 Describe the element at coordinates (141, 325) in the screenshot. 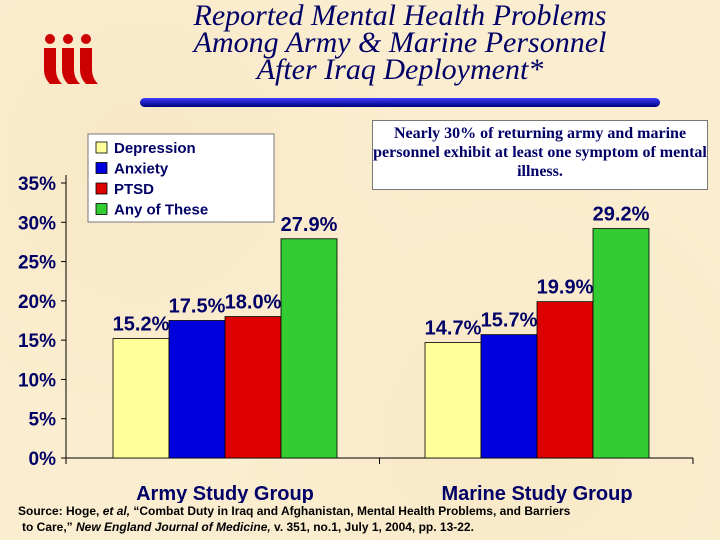

I see `data-label: 15.2%` at that location.